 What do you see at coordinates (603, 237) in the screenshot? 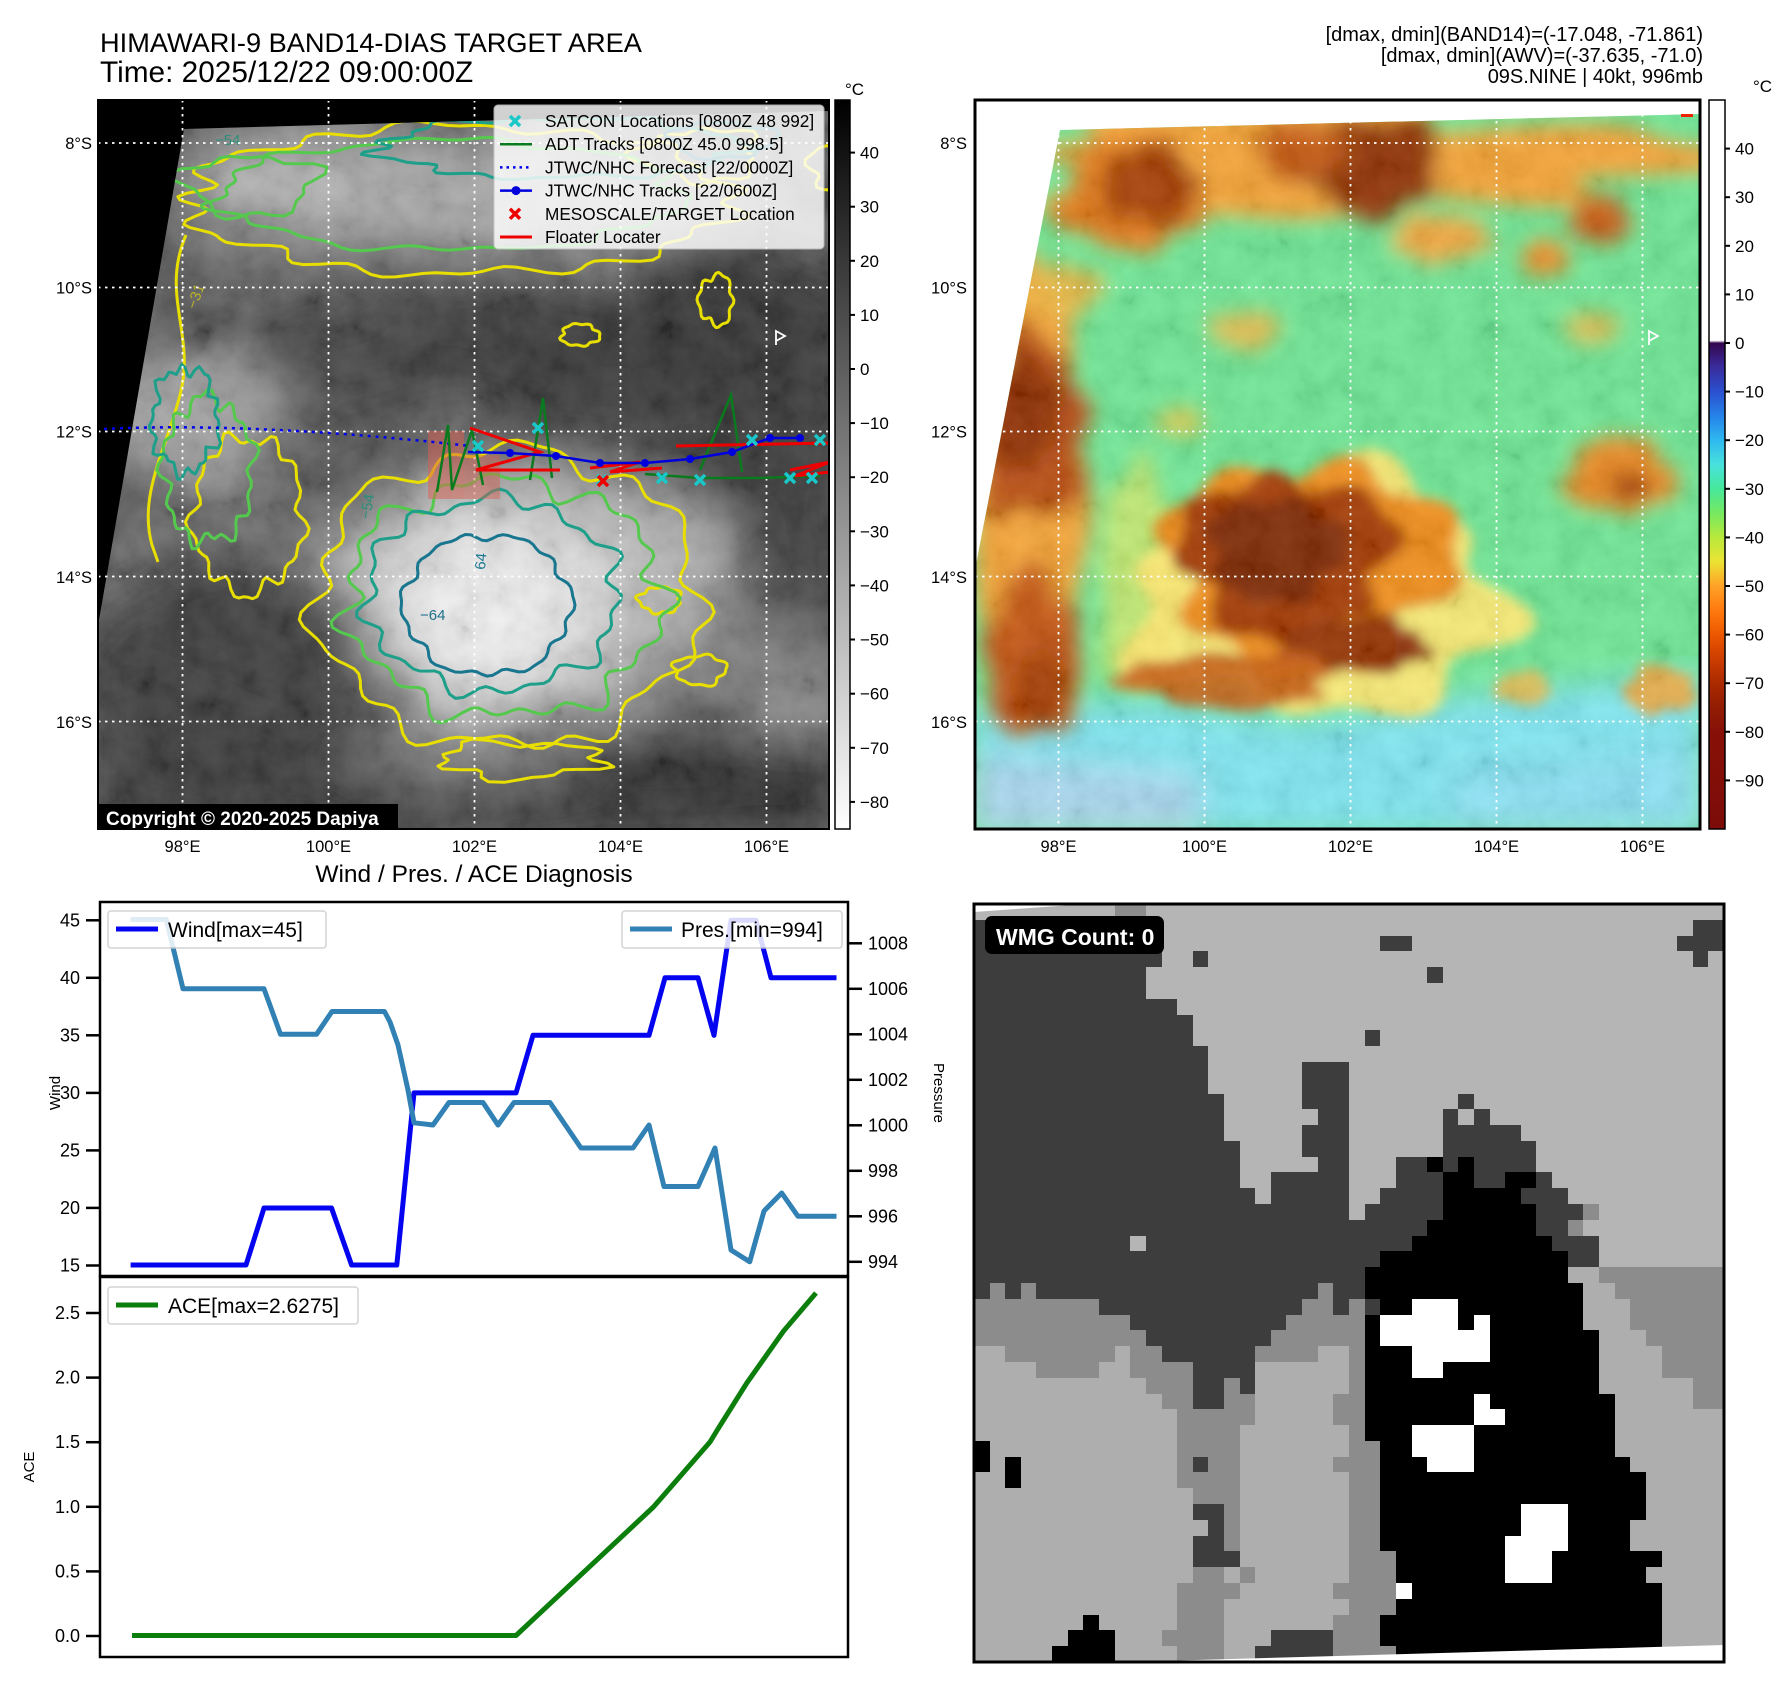
I see `svg-text: Floater Locater` at bounding box center [603, 237].